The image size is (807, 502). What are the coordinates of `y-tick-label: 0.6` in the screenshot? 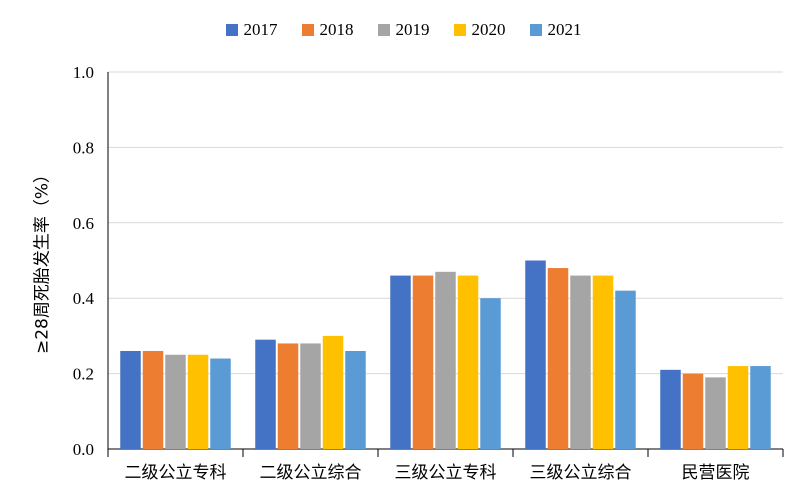 It's located at (83, 223).